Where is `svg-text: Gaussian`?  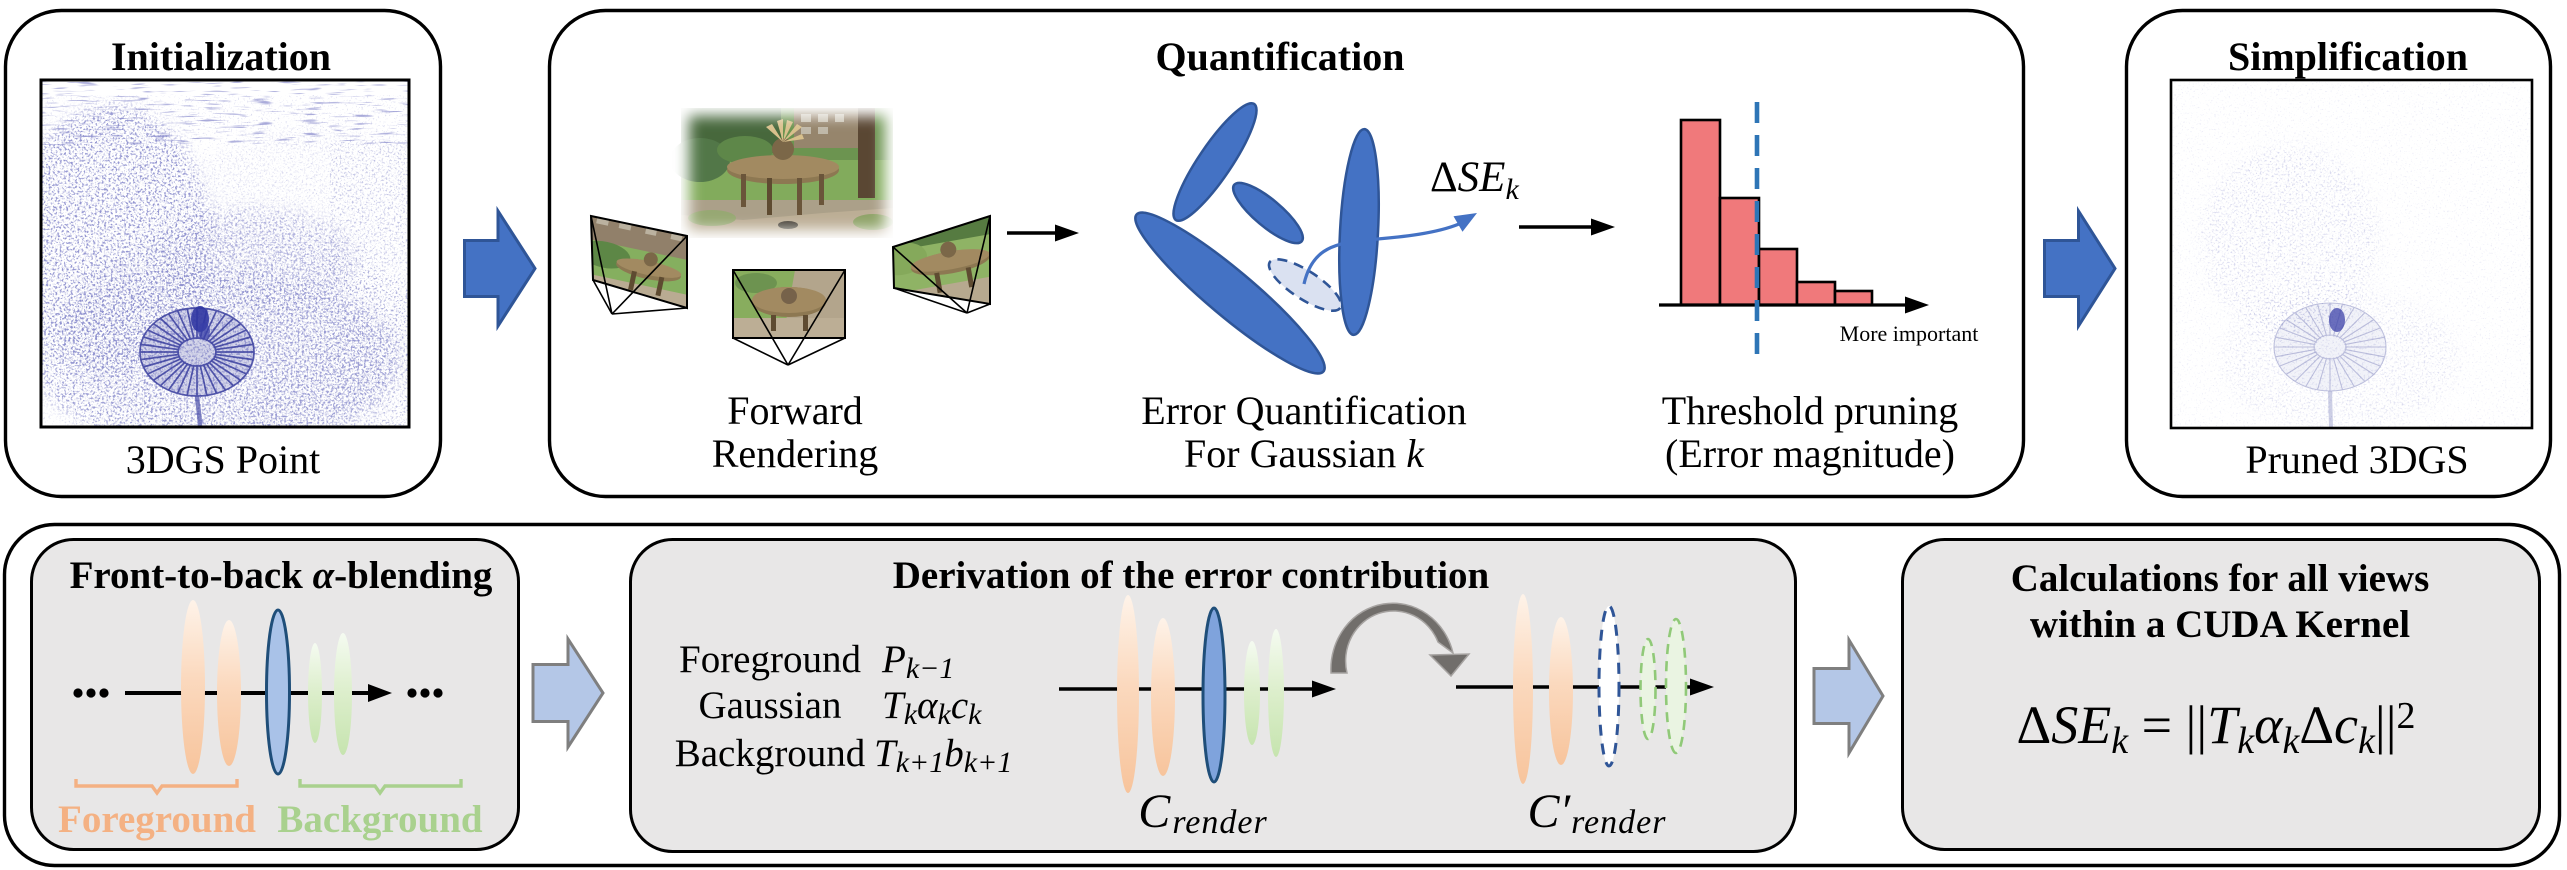
svg-text: Gaussian is located at coordinates (770, 705).